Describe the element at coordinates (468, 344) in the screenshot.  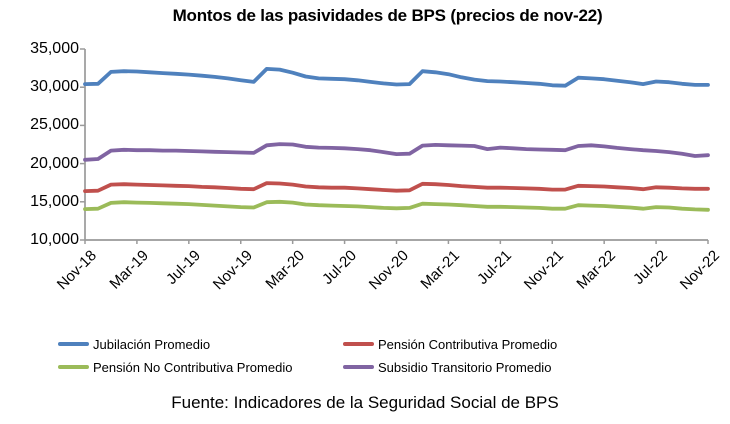
I see `legend-label: Pensión Contributiva Promedio` at that location.